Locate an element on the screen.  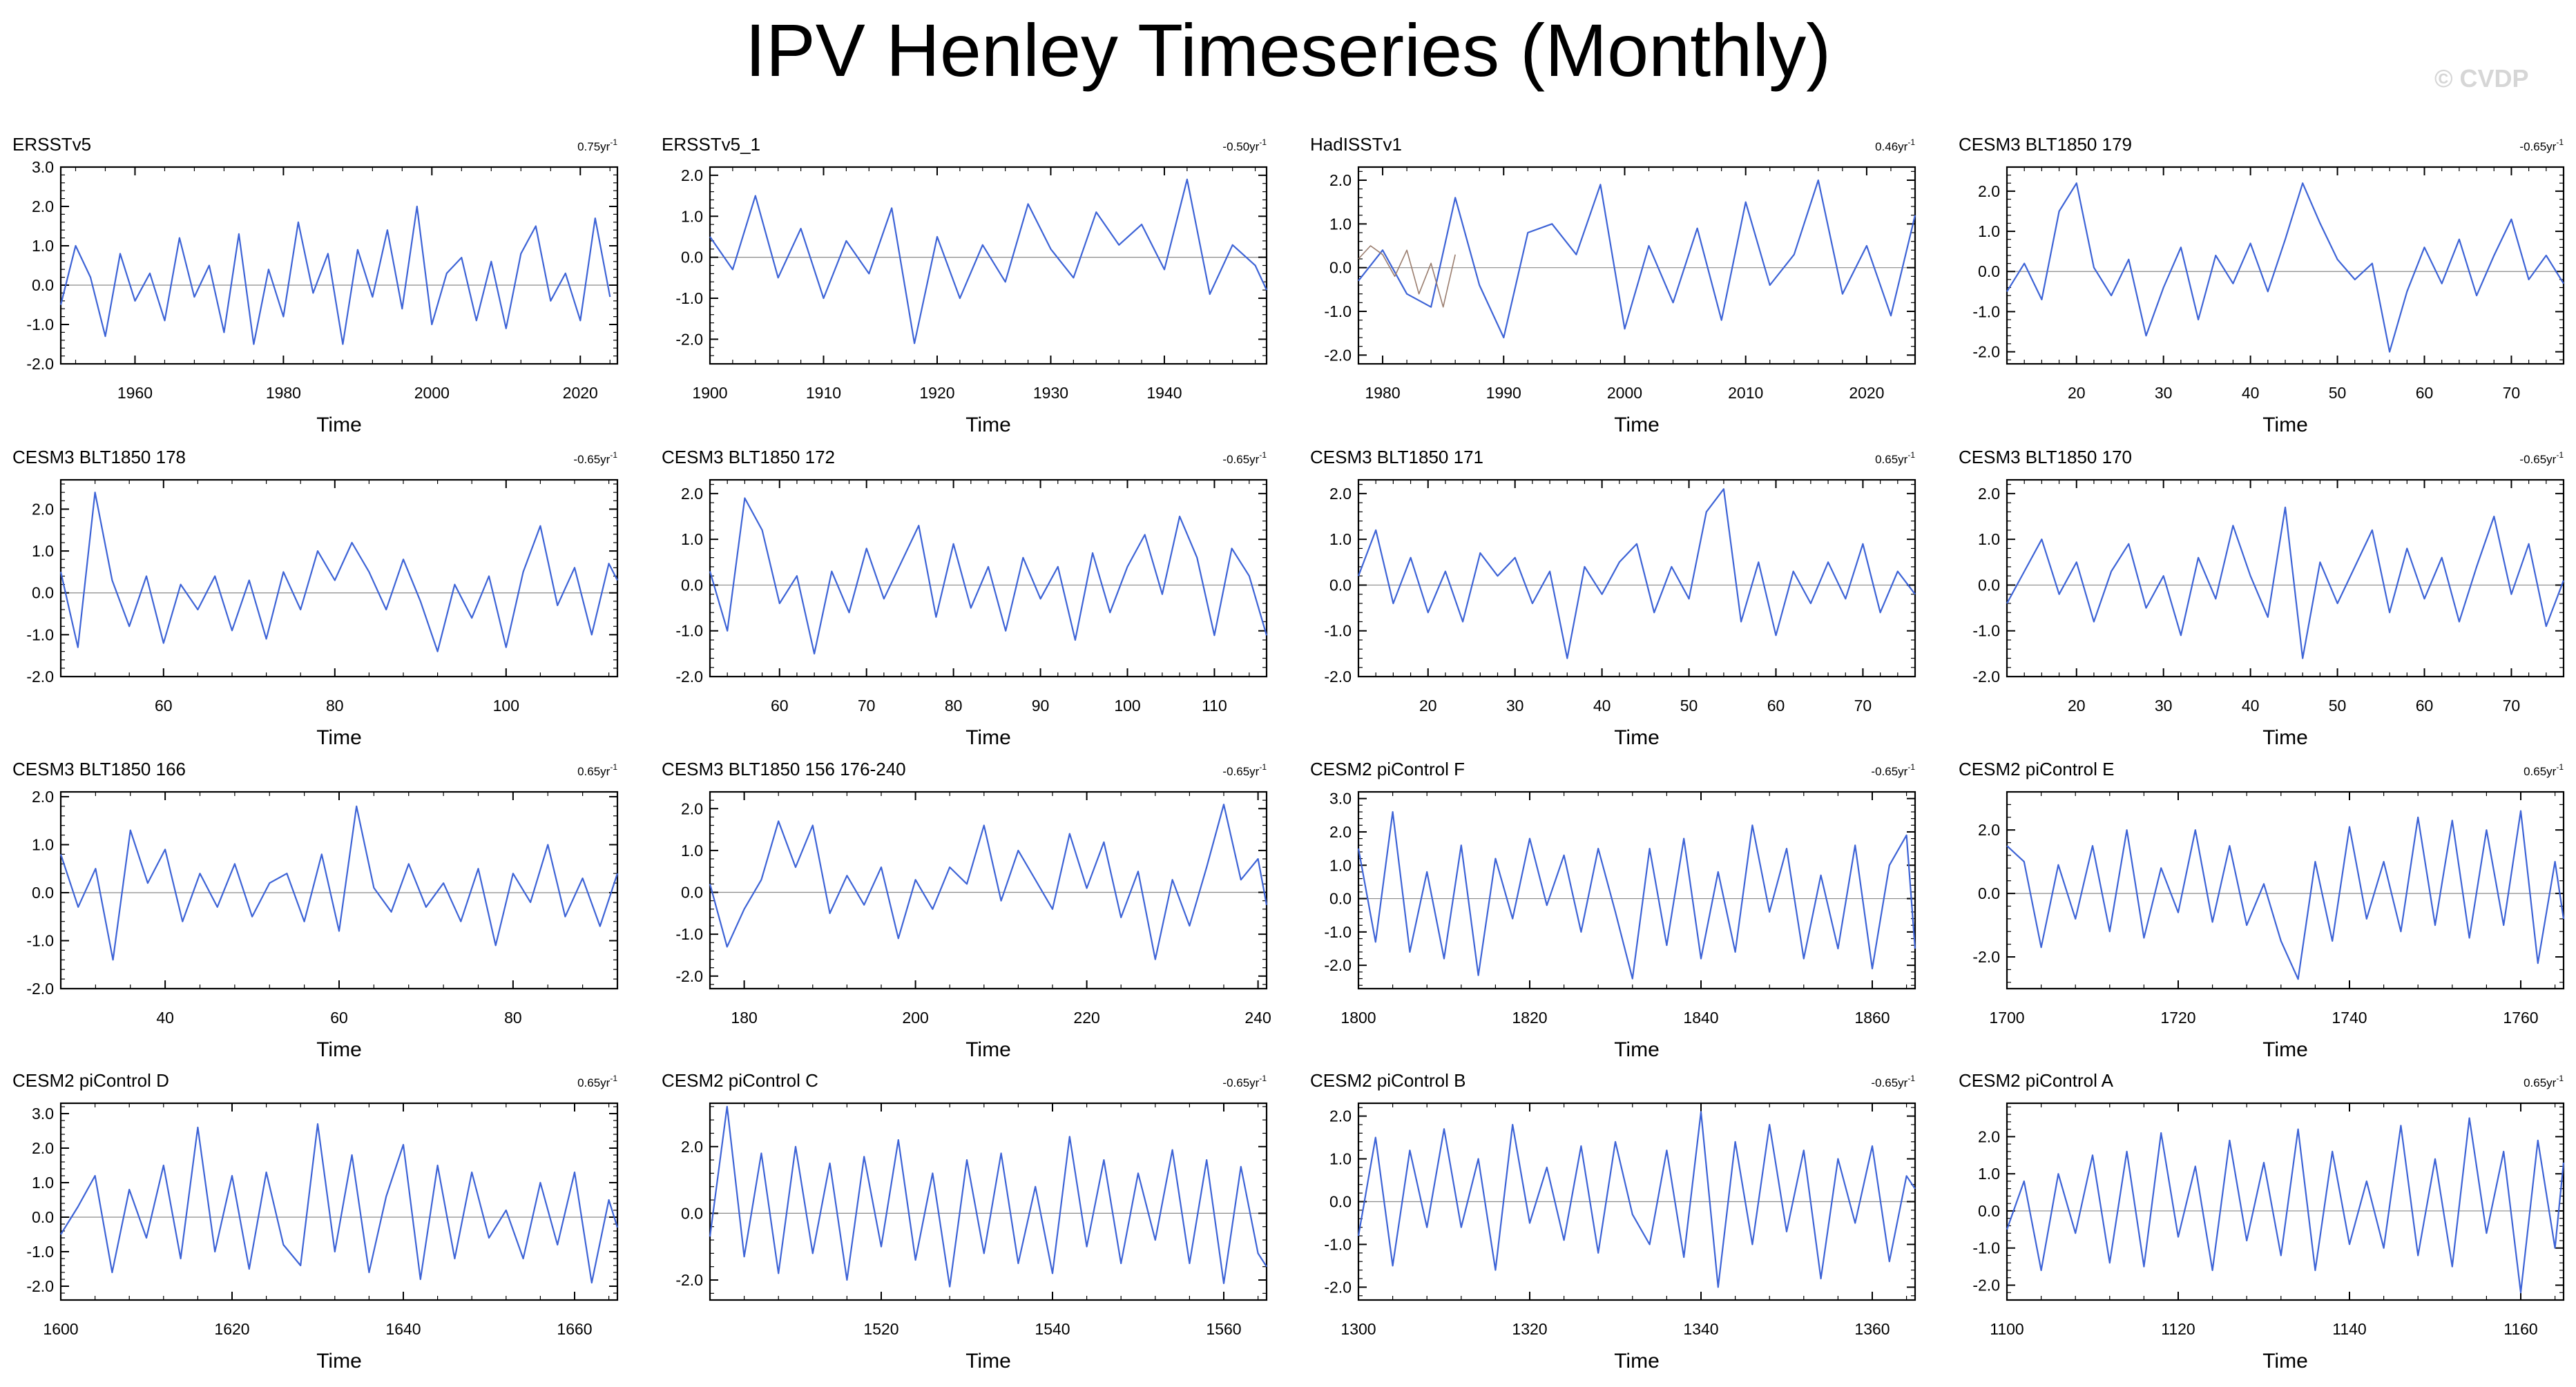
x-tick-label: 70 is located at coordinates (867, 706).